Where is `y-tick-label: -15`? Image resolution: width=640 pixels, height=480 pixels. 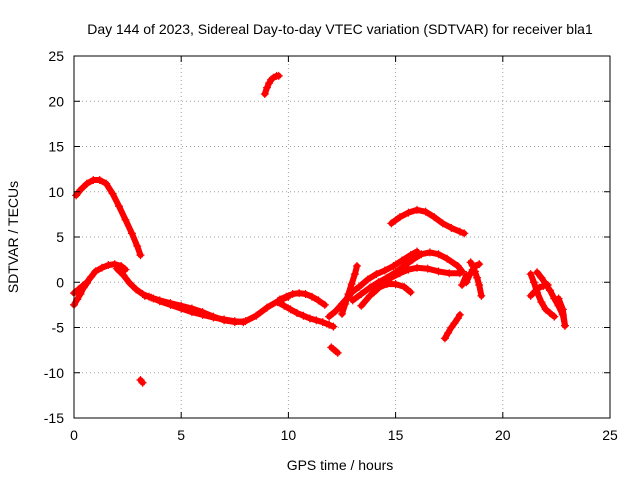 y-tick-label: -15 is located at coordinates (54, 418).